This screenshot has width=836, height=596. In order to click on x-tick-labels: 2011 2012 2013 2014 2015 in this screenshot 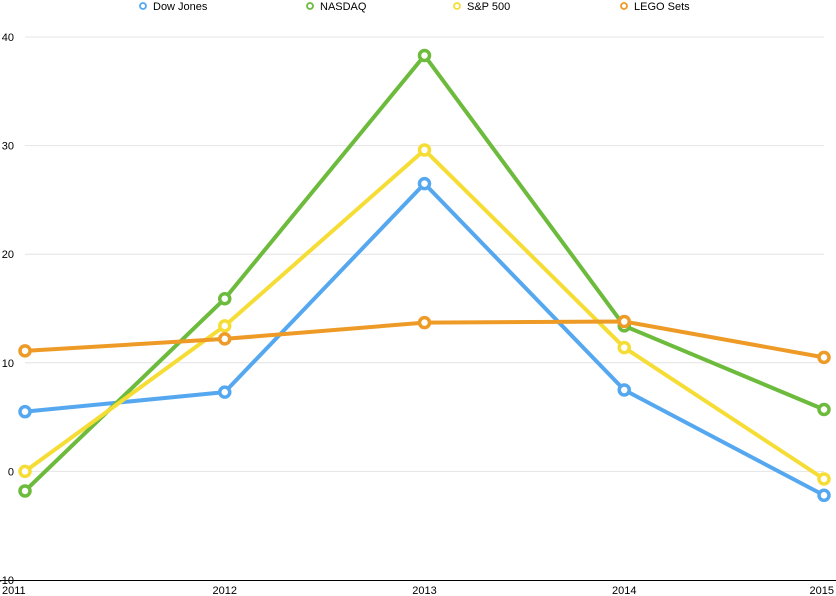, I will do `click(418, 590)`.